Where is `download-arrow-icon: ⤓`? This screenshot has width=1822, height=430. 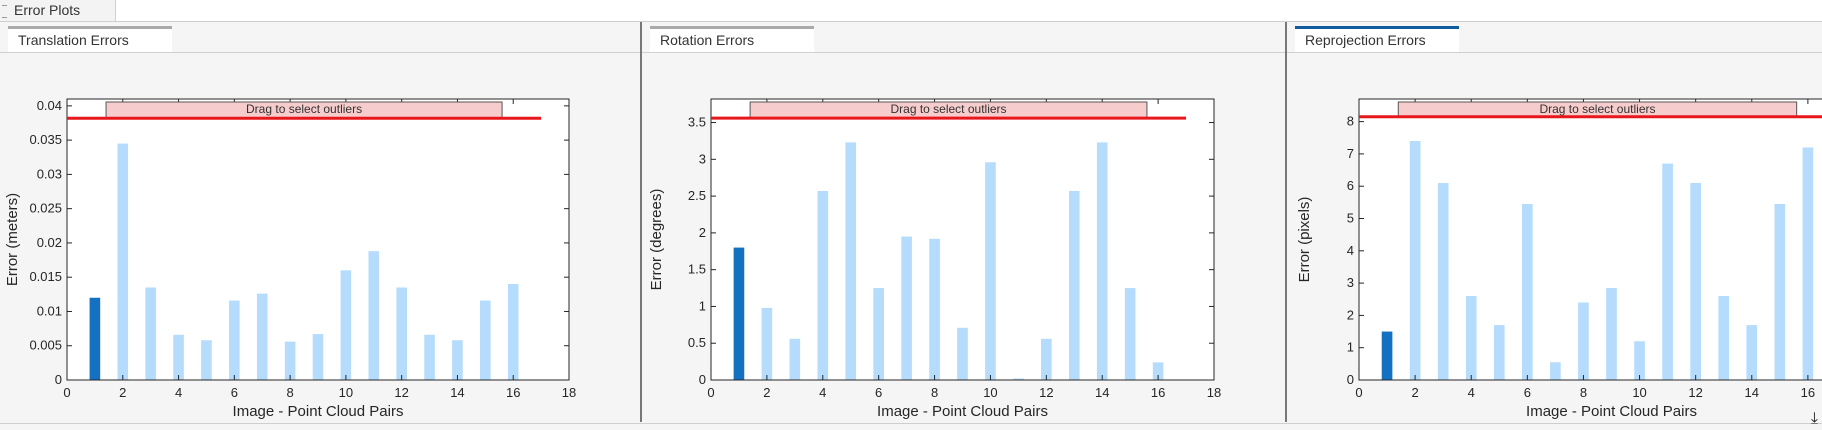 download-arrow-icon: ⤓ is located at coordinates (1814, 418).